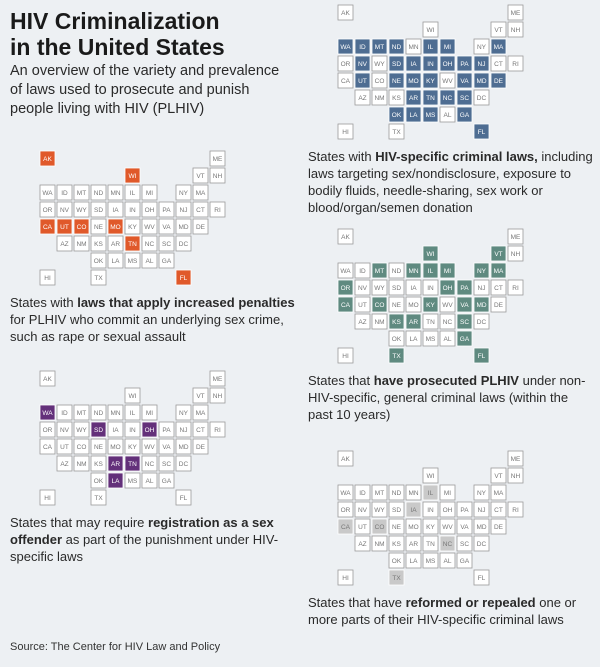  What do you see at coordinates (132, 480) in the screenshot?
I see `state-ms: MS` at bounding box center [132, 480].